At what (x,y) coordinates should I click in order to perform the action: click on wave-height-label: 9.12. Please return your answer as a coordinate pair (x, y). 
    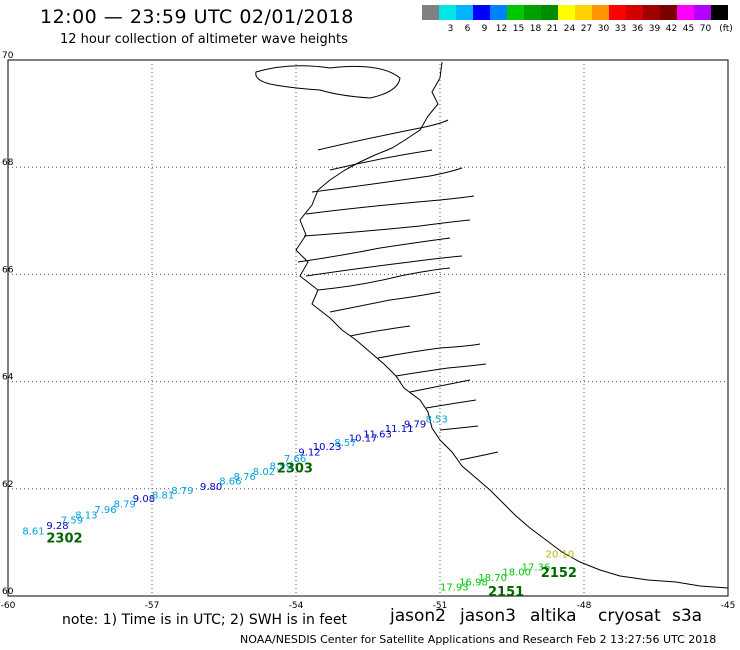
    Looking at the image, I should click on (309, 453).